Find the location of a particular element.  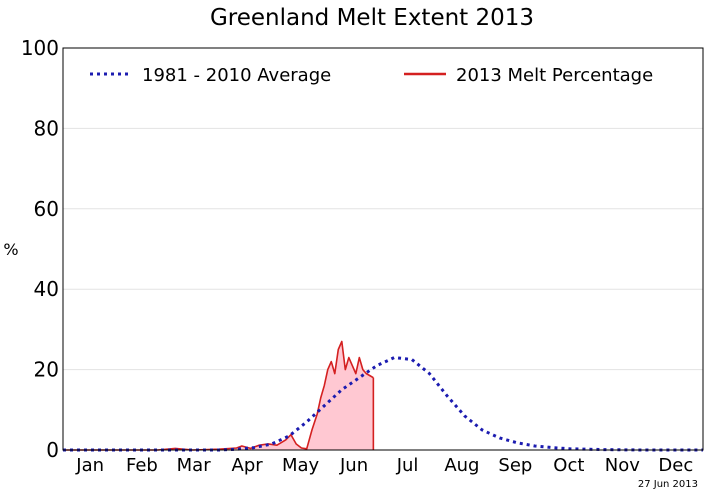

legend-label-2013: 2013 Melt Percentage is located at coordinates (554, 75).